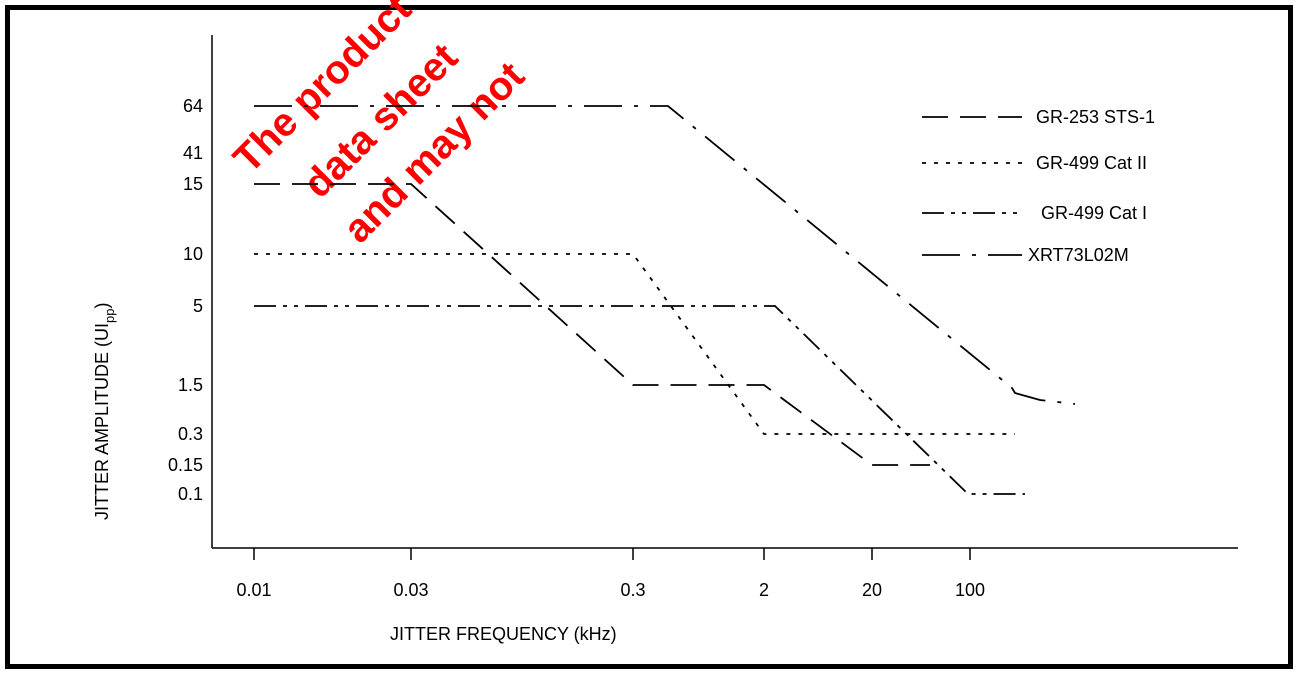  Describe the element at coordinates (102, 306) in the screenshot. I see `y-axis-label-close: )` at that location.